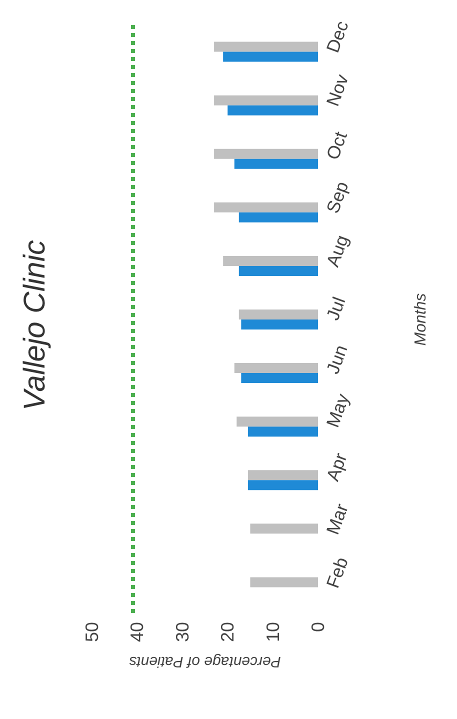  What do you see at coordinates (421, 319) in the screenshot?
I see `y-axis-title: Months` at bounding box center [421, 319].